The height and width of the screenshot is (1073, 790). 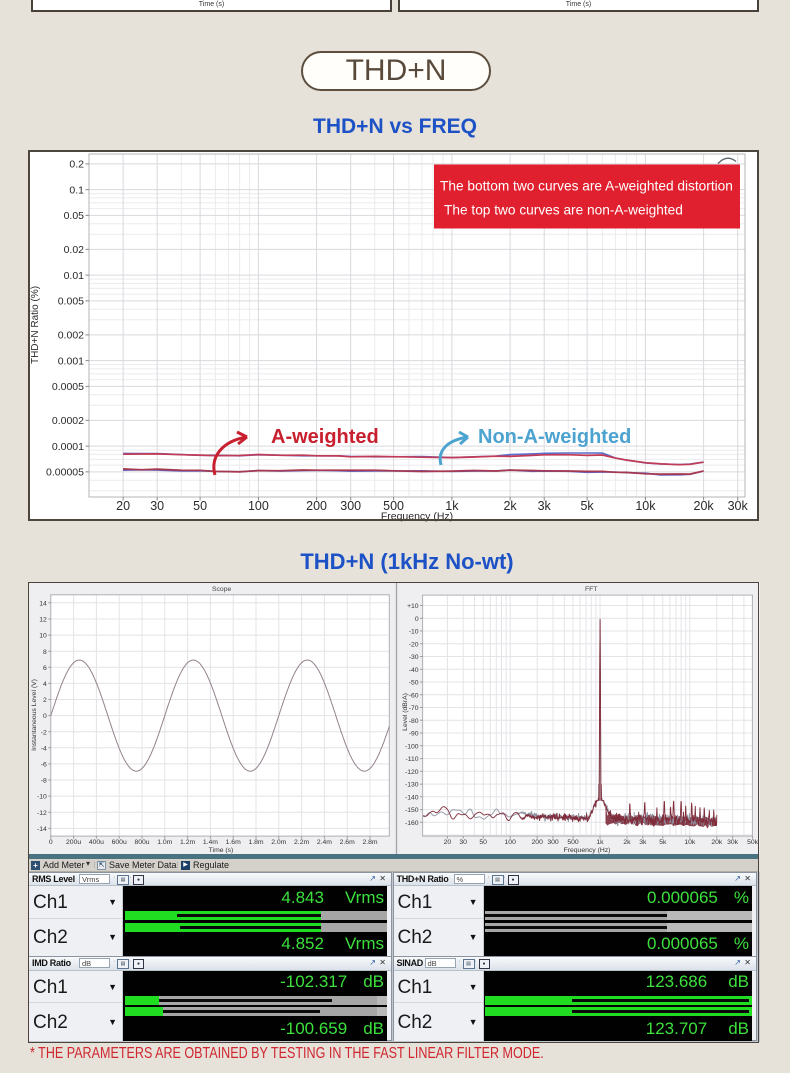 I want to click on svg-text: -110, so click(x=411, y=759).